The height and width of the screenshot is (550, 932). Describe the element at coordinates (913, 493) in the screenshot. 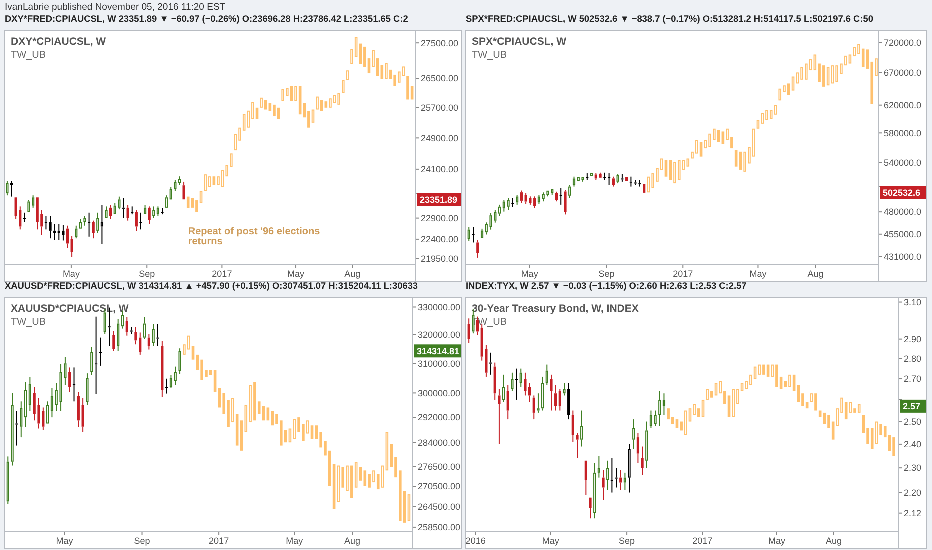

I see `y-tick-label: 2.20` at that location.